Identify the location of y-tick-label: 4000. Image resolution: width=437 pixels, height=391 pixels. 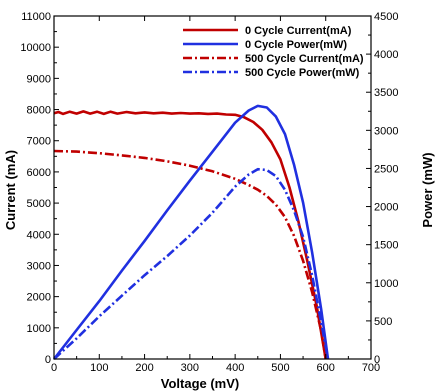
(39, 235).